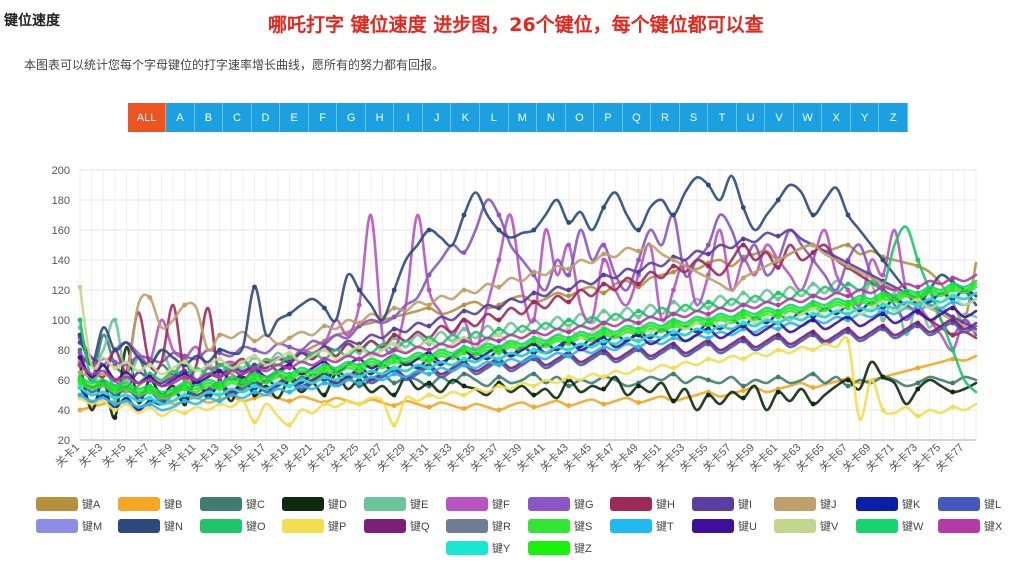 The width and height of the screenshot is (1024, 564). Describe the element at coordinates (972, 504) in the screenshot. I see `legend-item: 键L` at that location.